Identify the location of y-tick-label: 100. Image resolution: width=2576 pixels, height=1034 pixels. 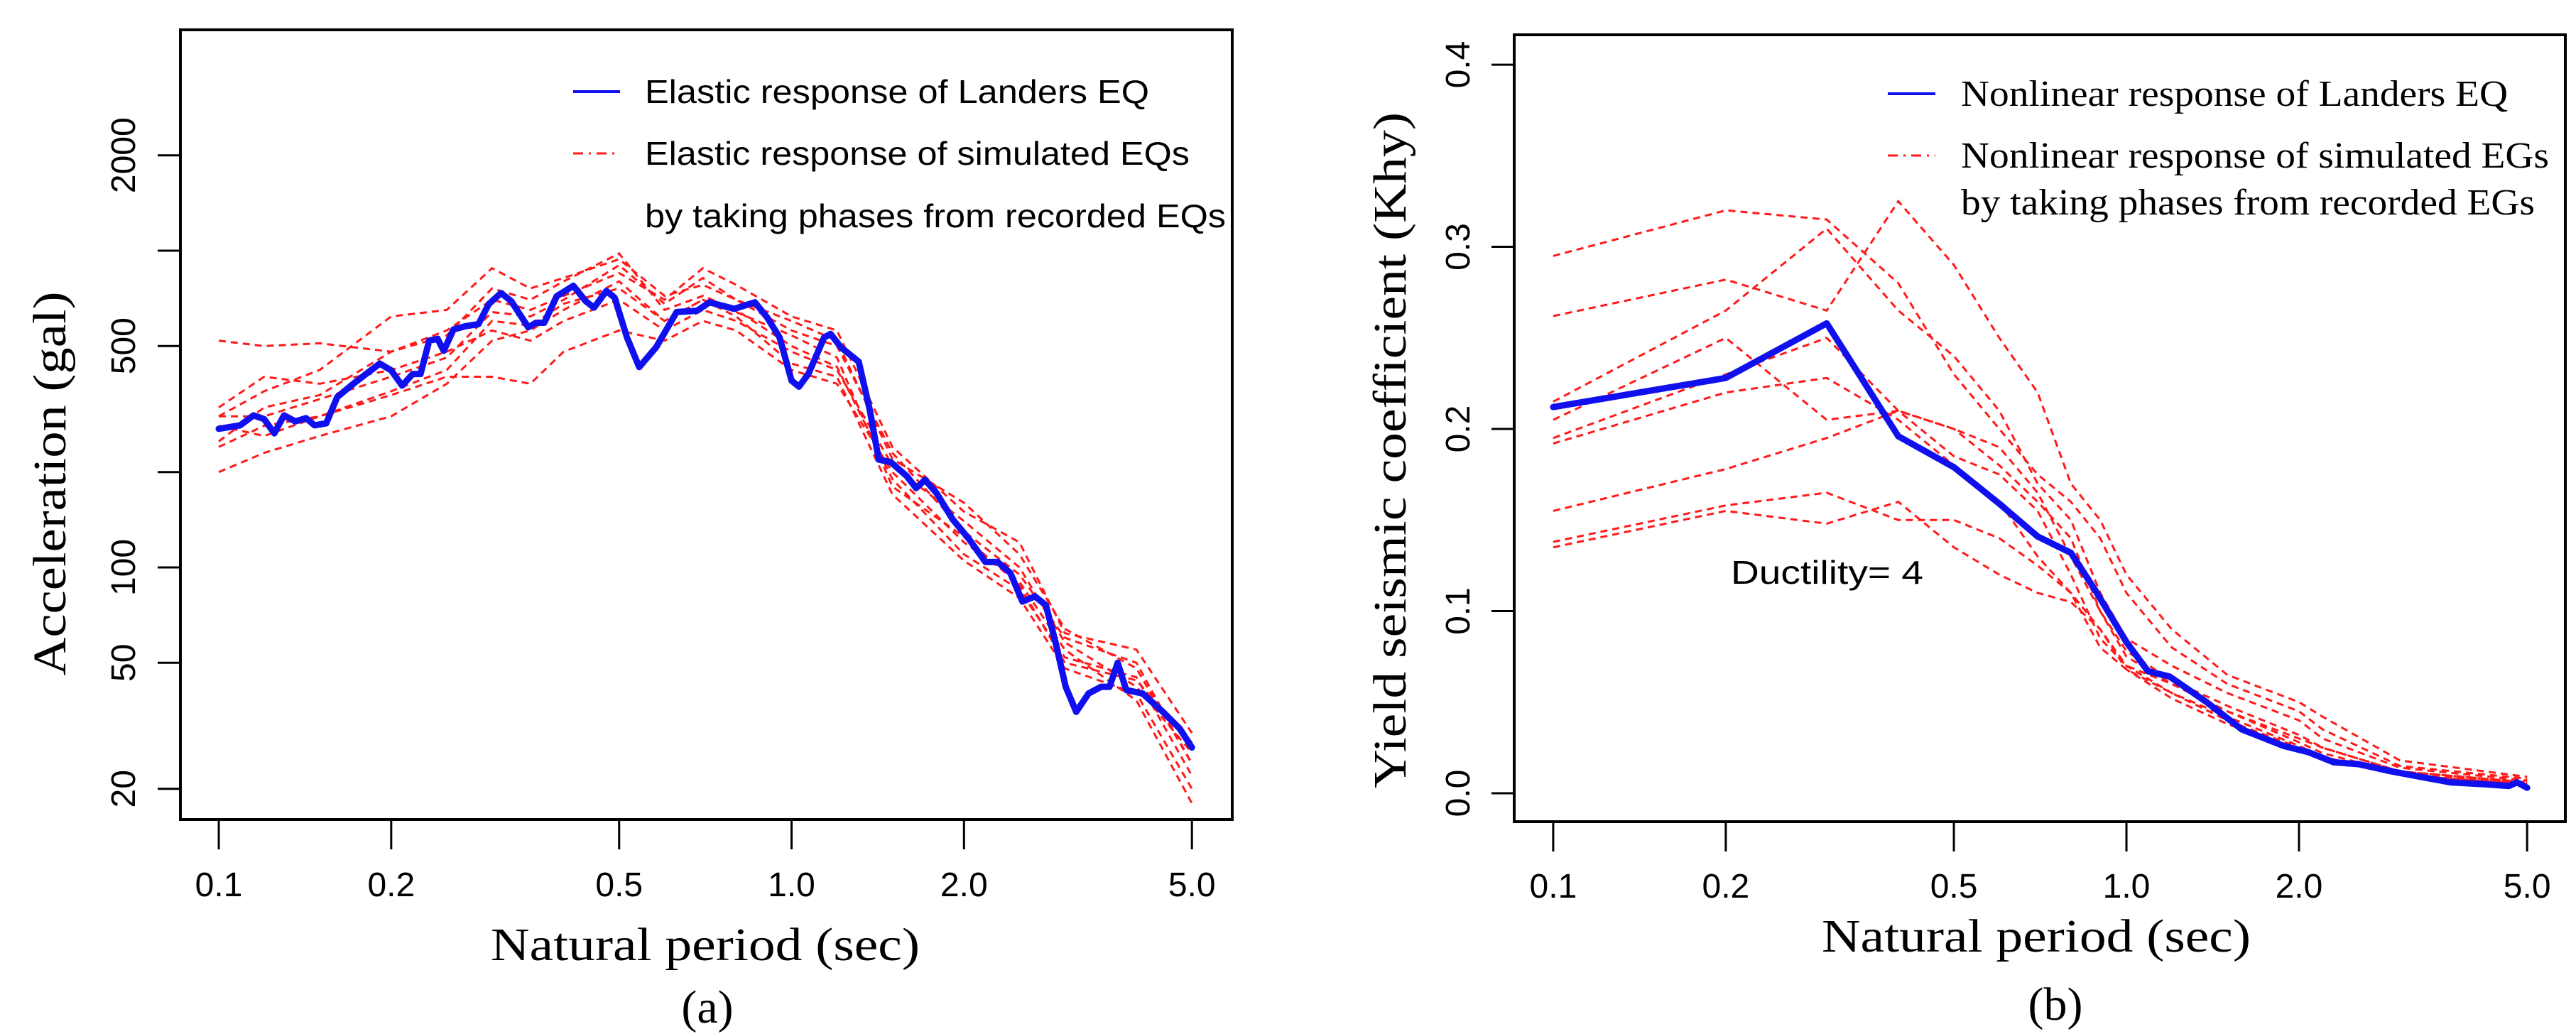
(124, 567).